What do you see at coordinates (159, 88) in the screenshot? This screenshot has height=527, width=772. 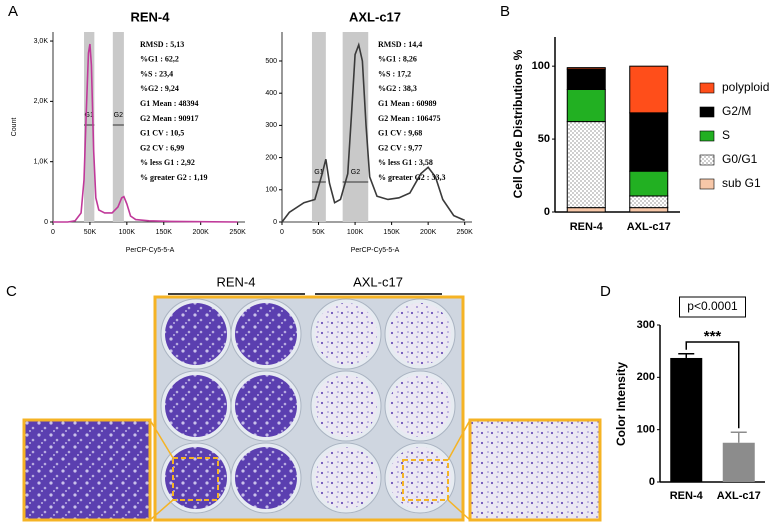 I see `stat-line: %G2 : 9,24` at bounding box center [159, 88].